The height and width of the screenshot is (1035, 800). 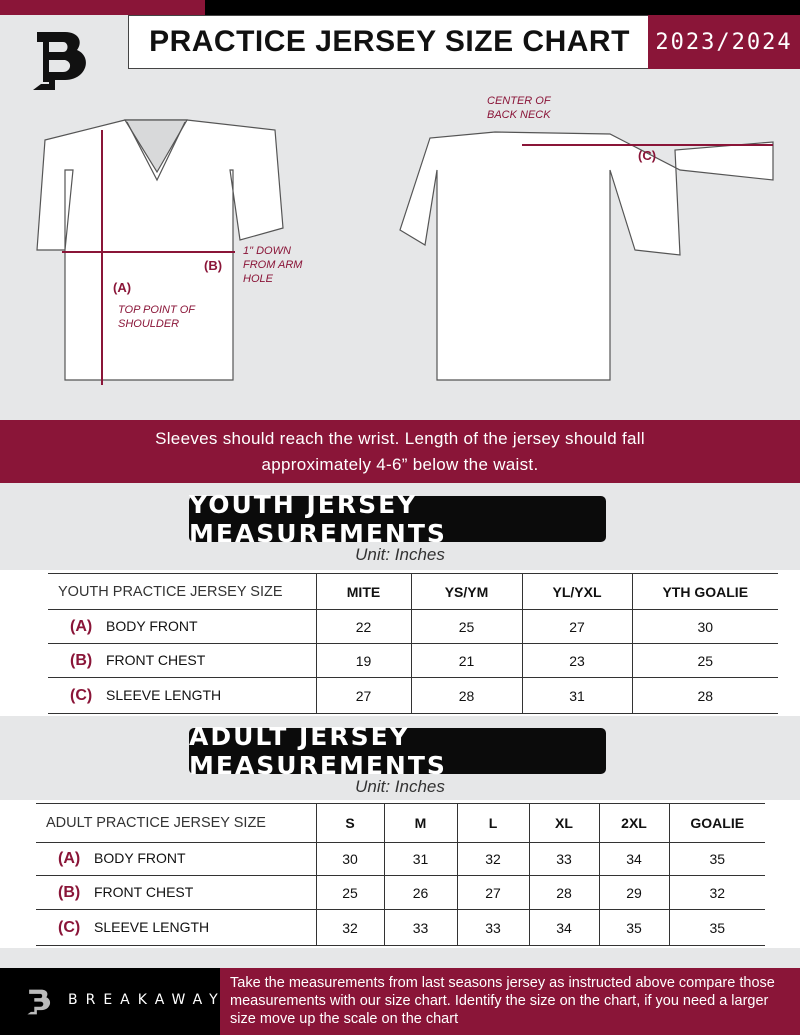 I want to click on cell: 29, so click(x=633, y=892).